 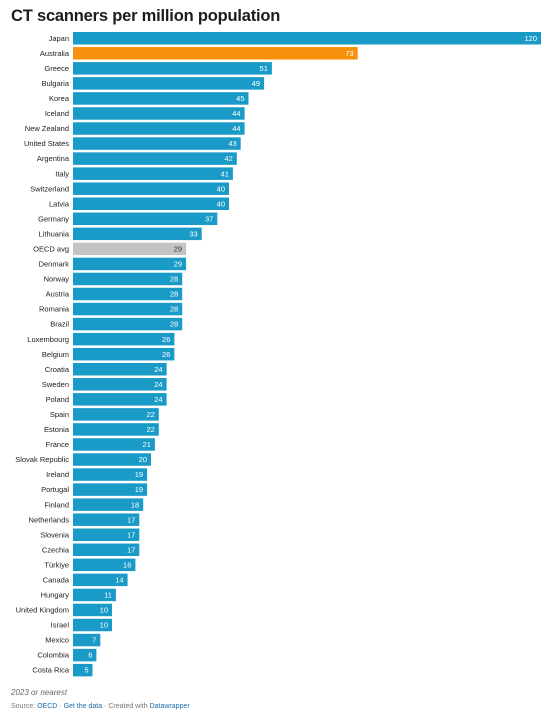 What do you see at coordinates (94, 640) in the screenshot?
I see `value-label: 7` at bounding box center [94, 640].